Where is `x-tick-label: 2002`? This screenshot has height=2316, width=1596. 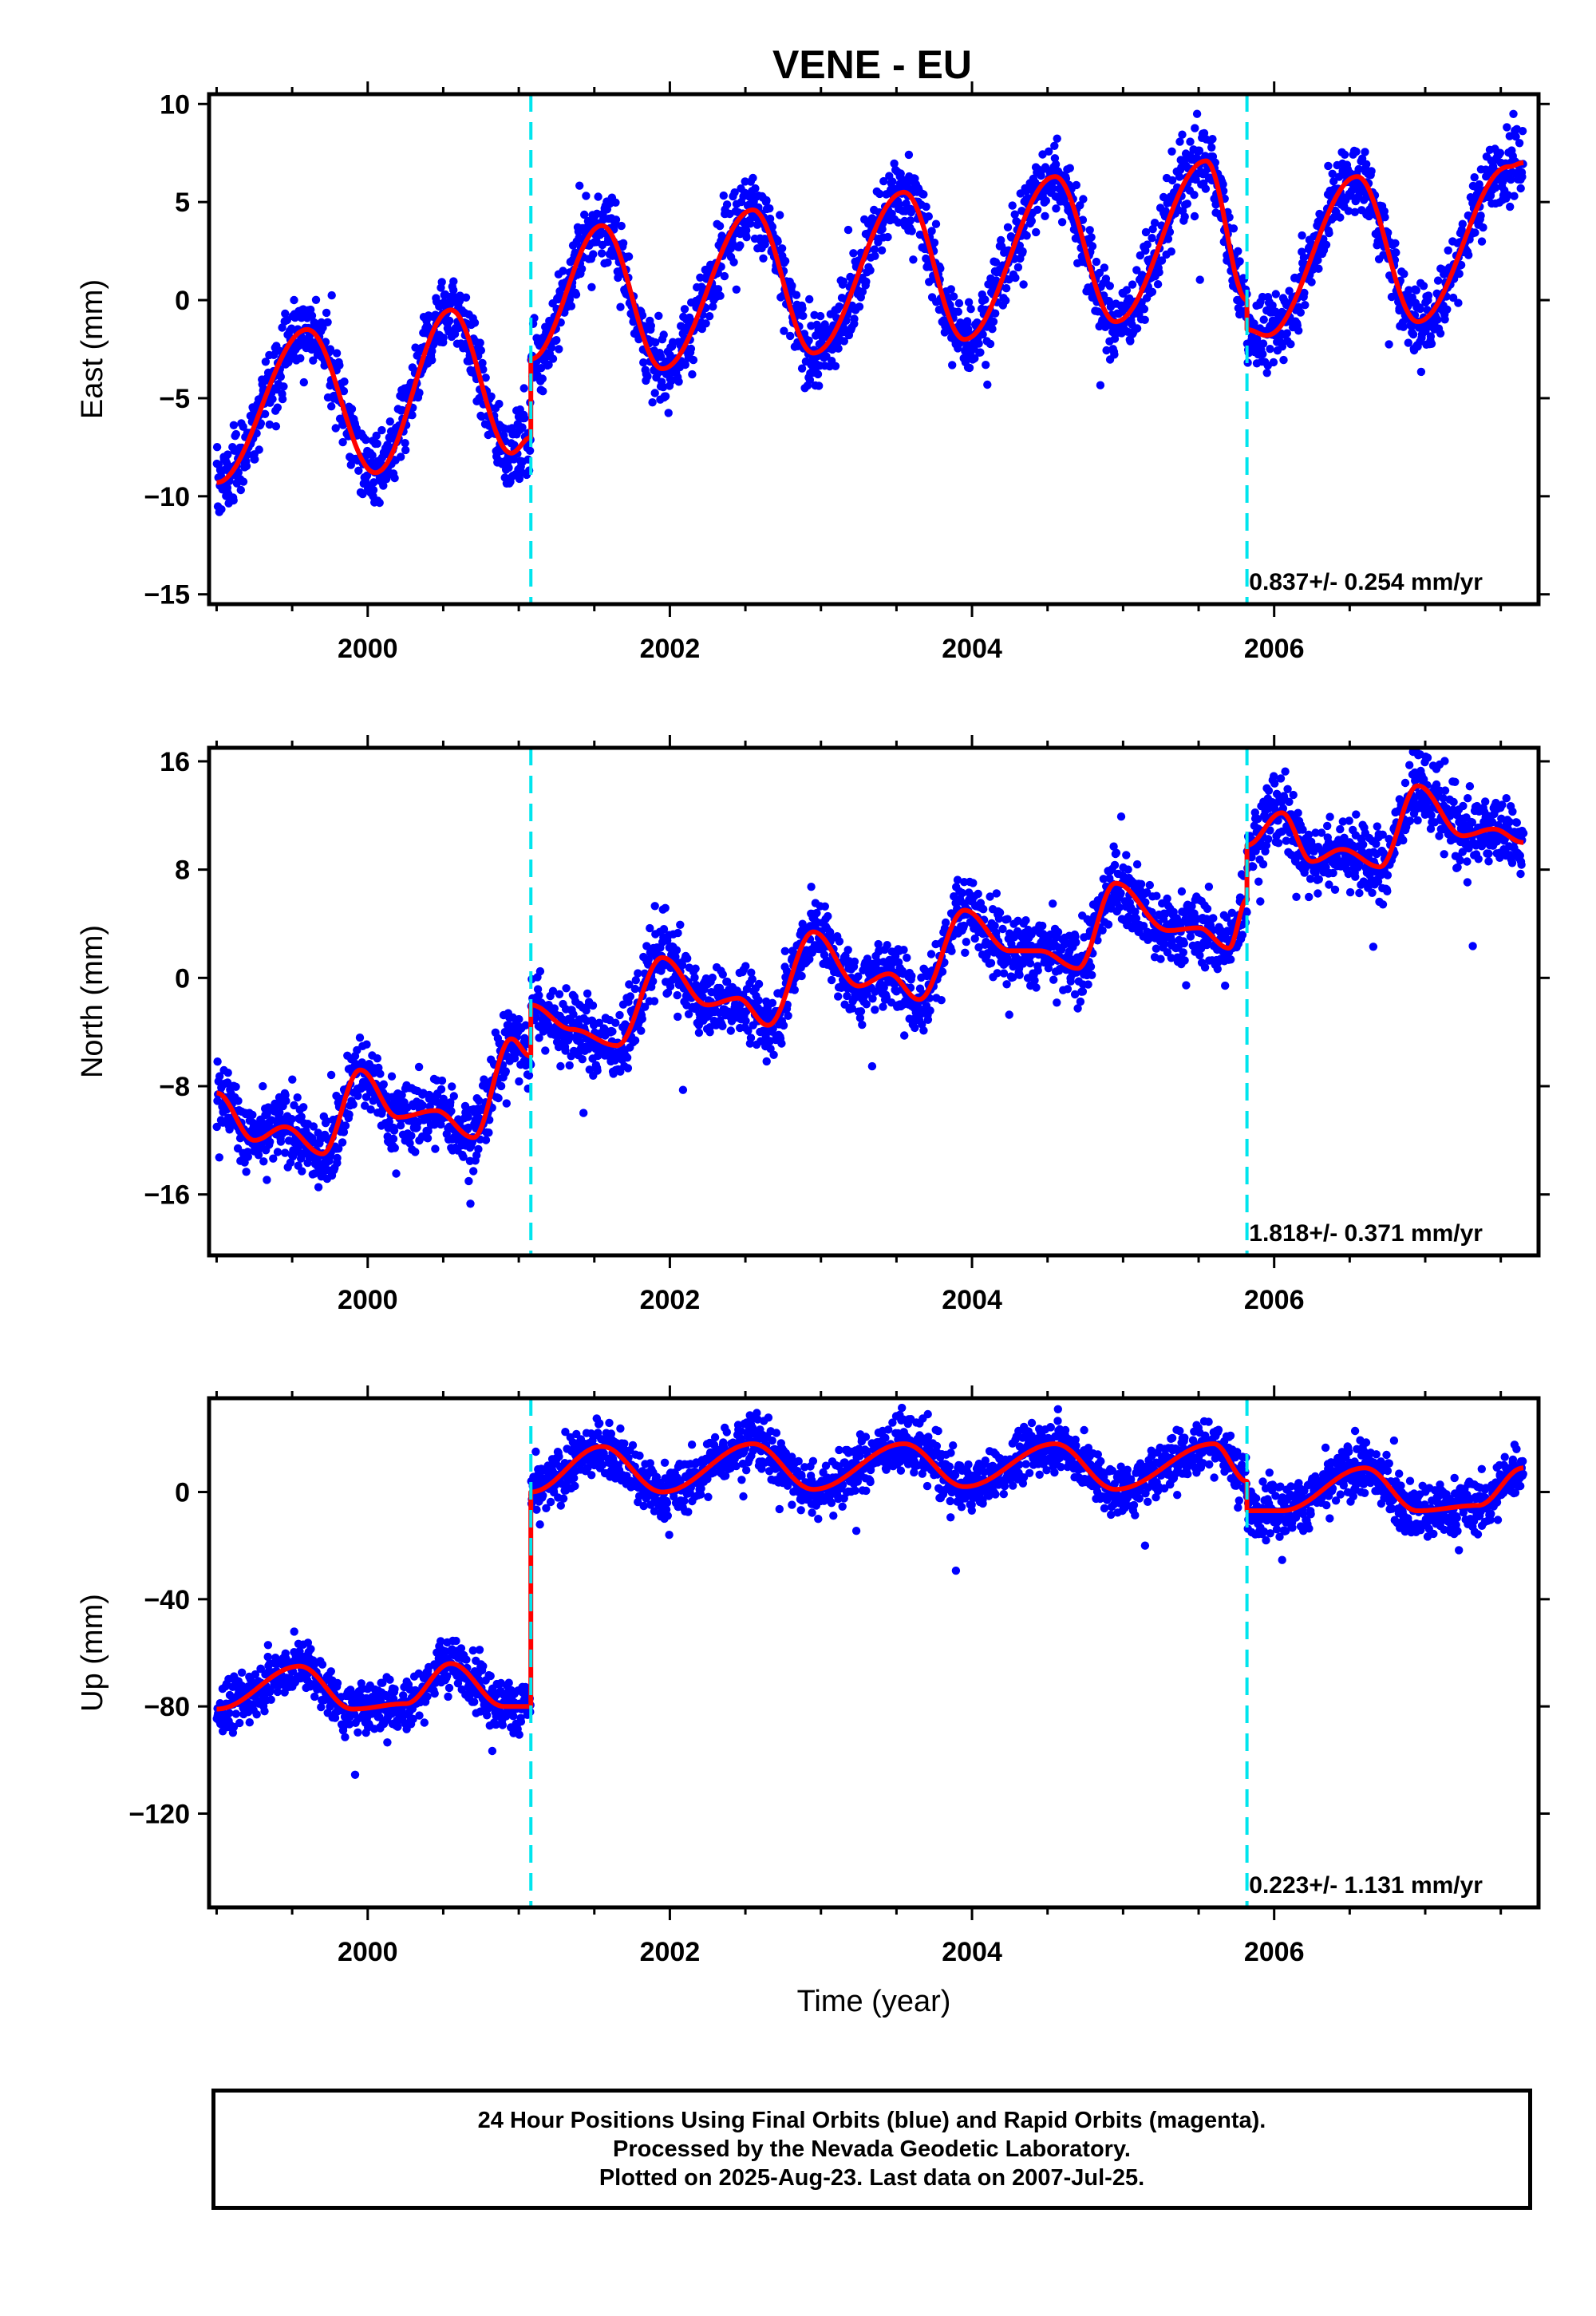 x-tick-label: 2002 is located at coordinates (670, 649).